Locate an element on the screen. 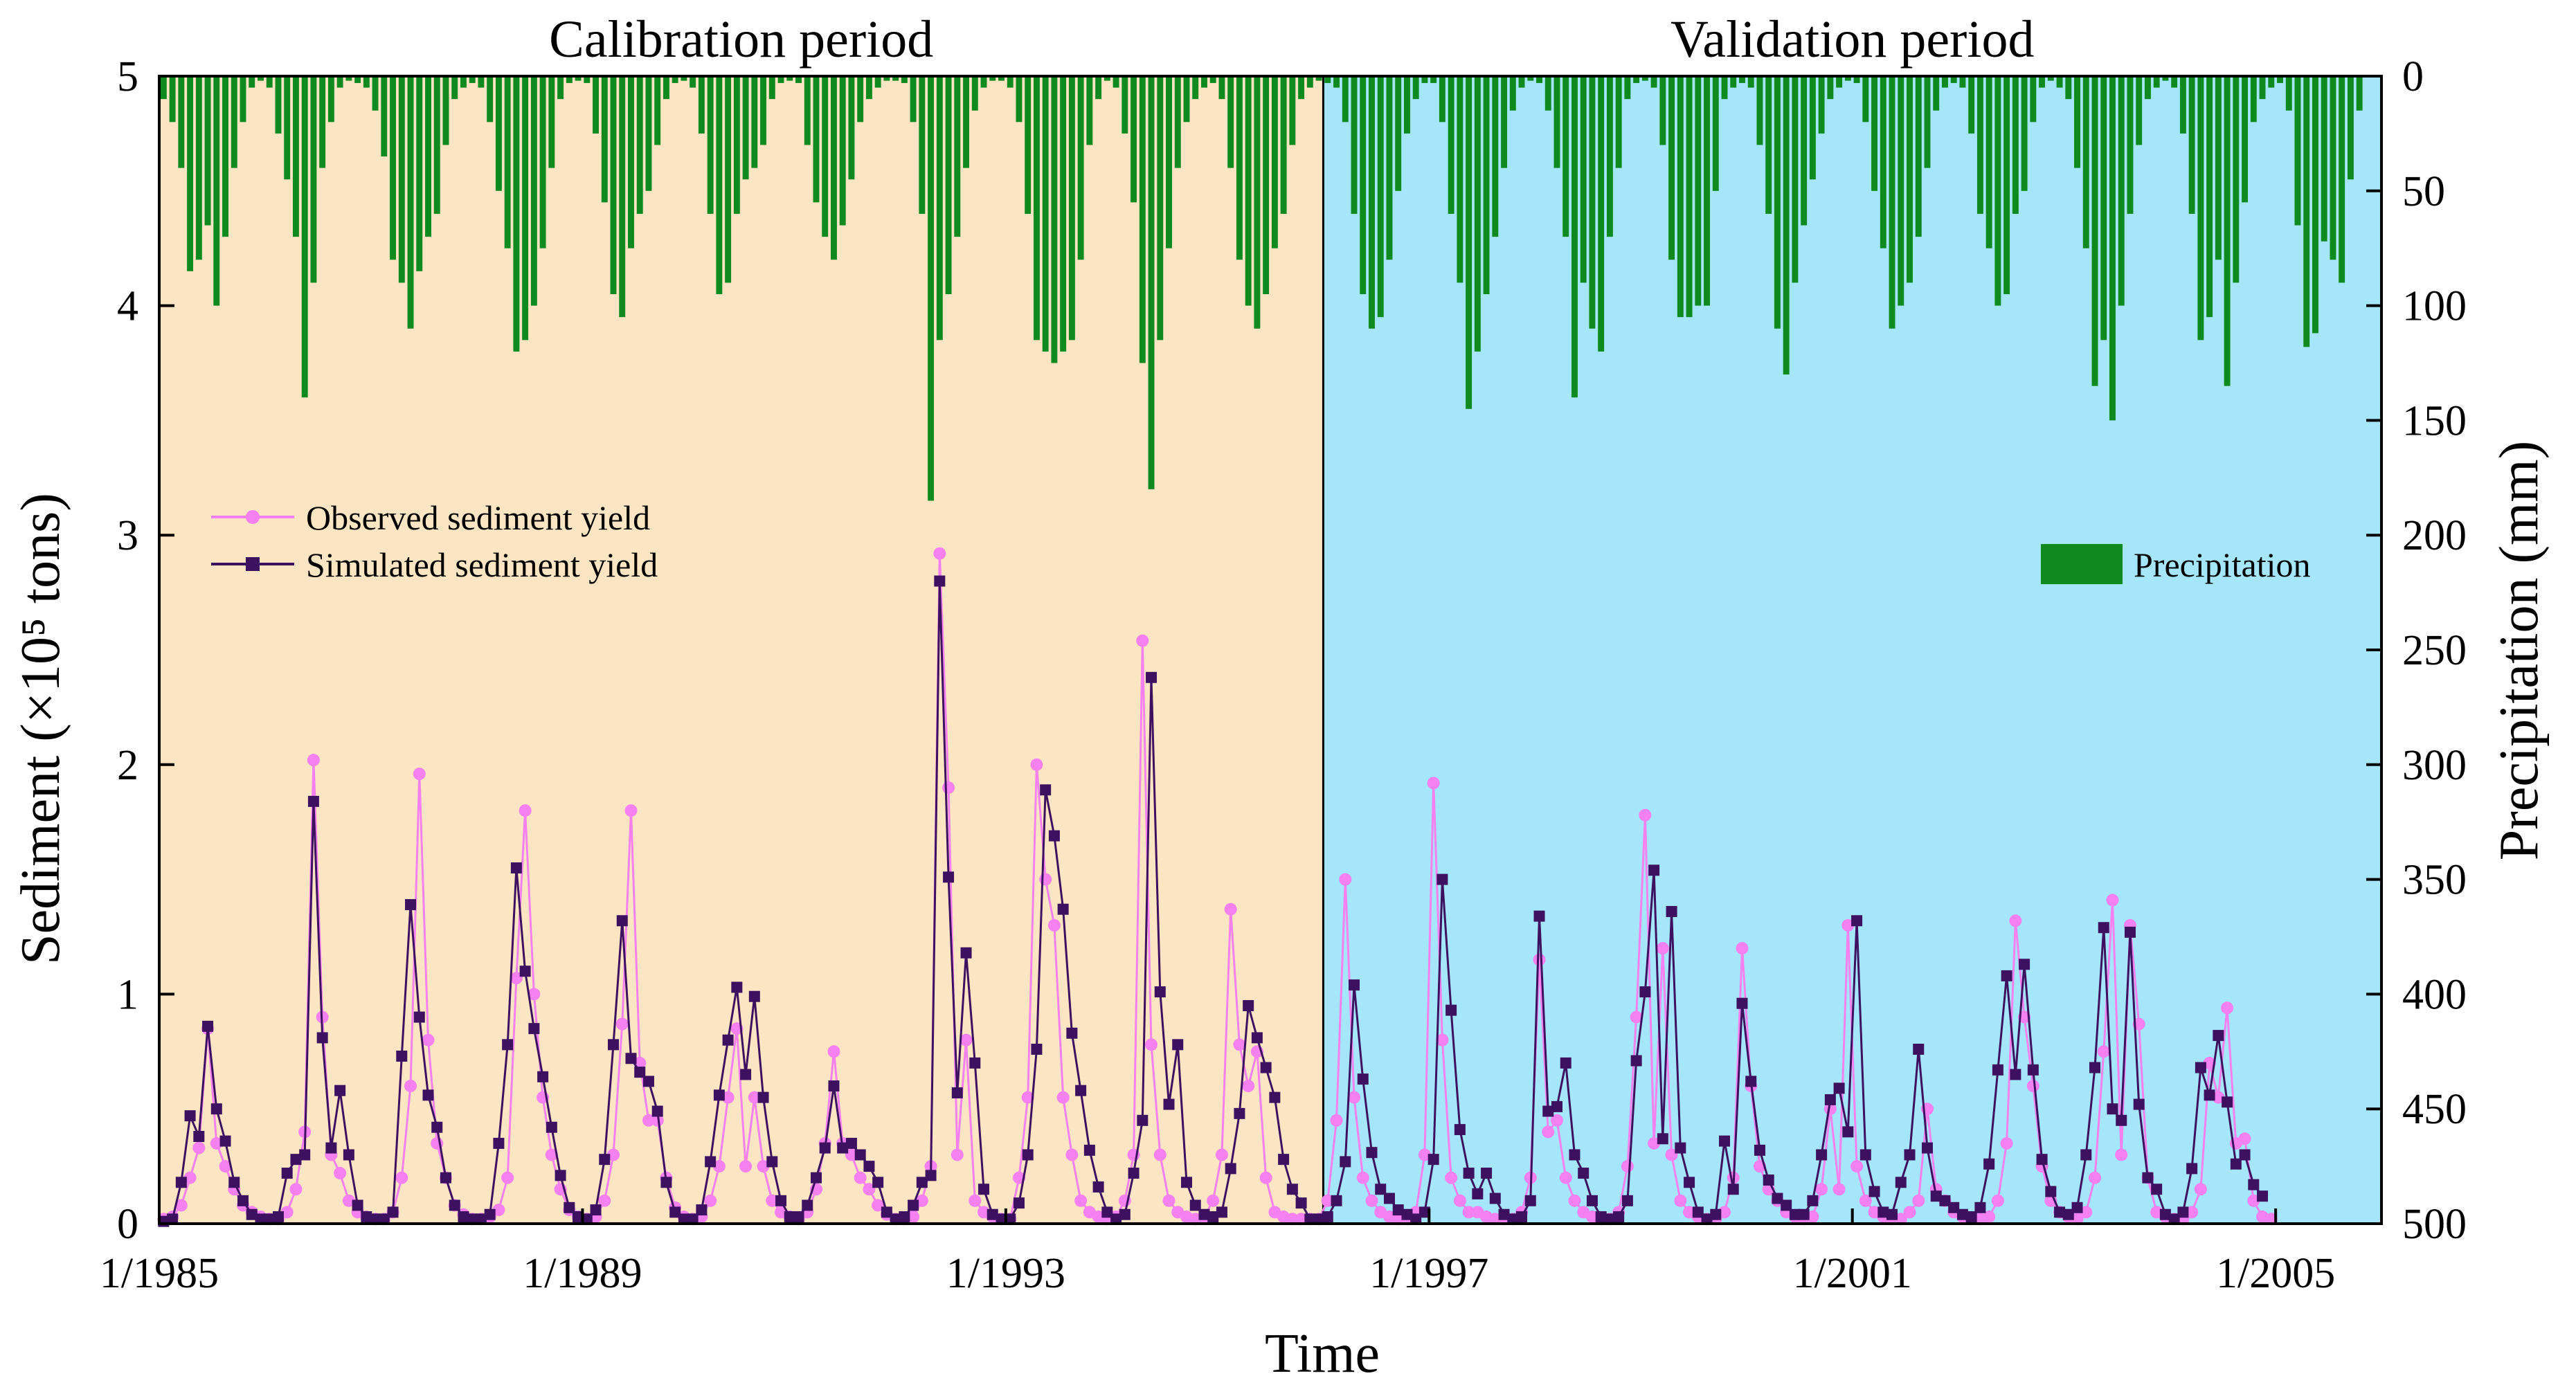  x-tick-label: 1/1993 is located at coordinates (1006, 1273).